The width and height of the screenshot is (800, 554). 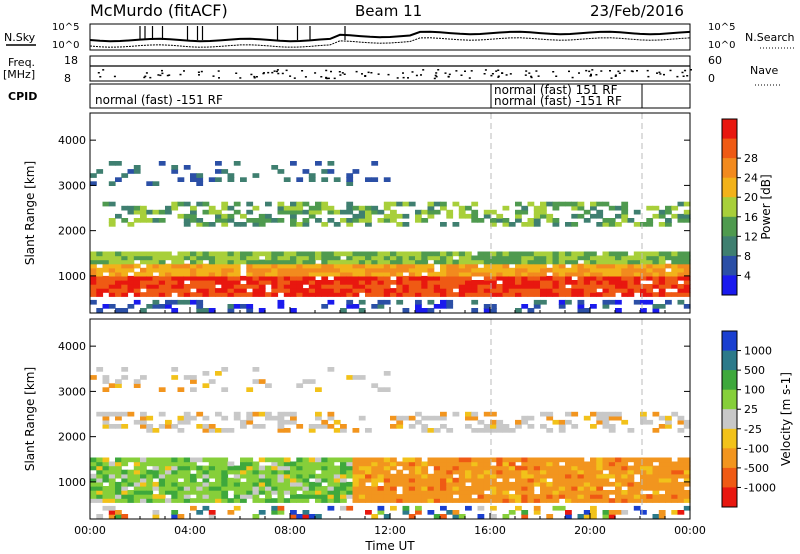 I want to click on colorbar-tick-label: -1000, so click(x=760, y=487).